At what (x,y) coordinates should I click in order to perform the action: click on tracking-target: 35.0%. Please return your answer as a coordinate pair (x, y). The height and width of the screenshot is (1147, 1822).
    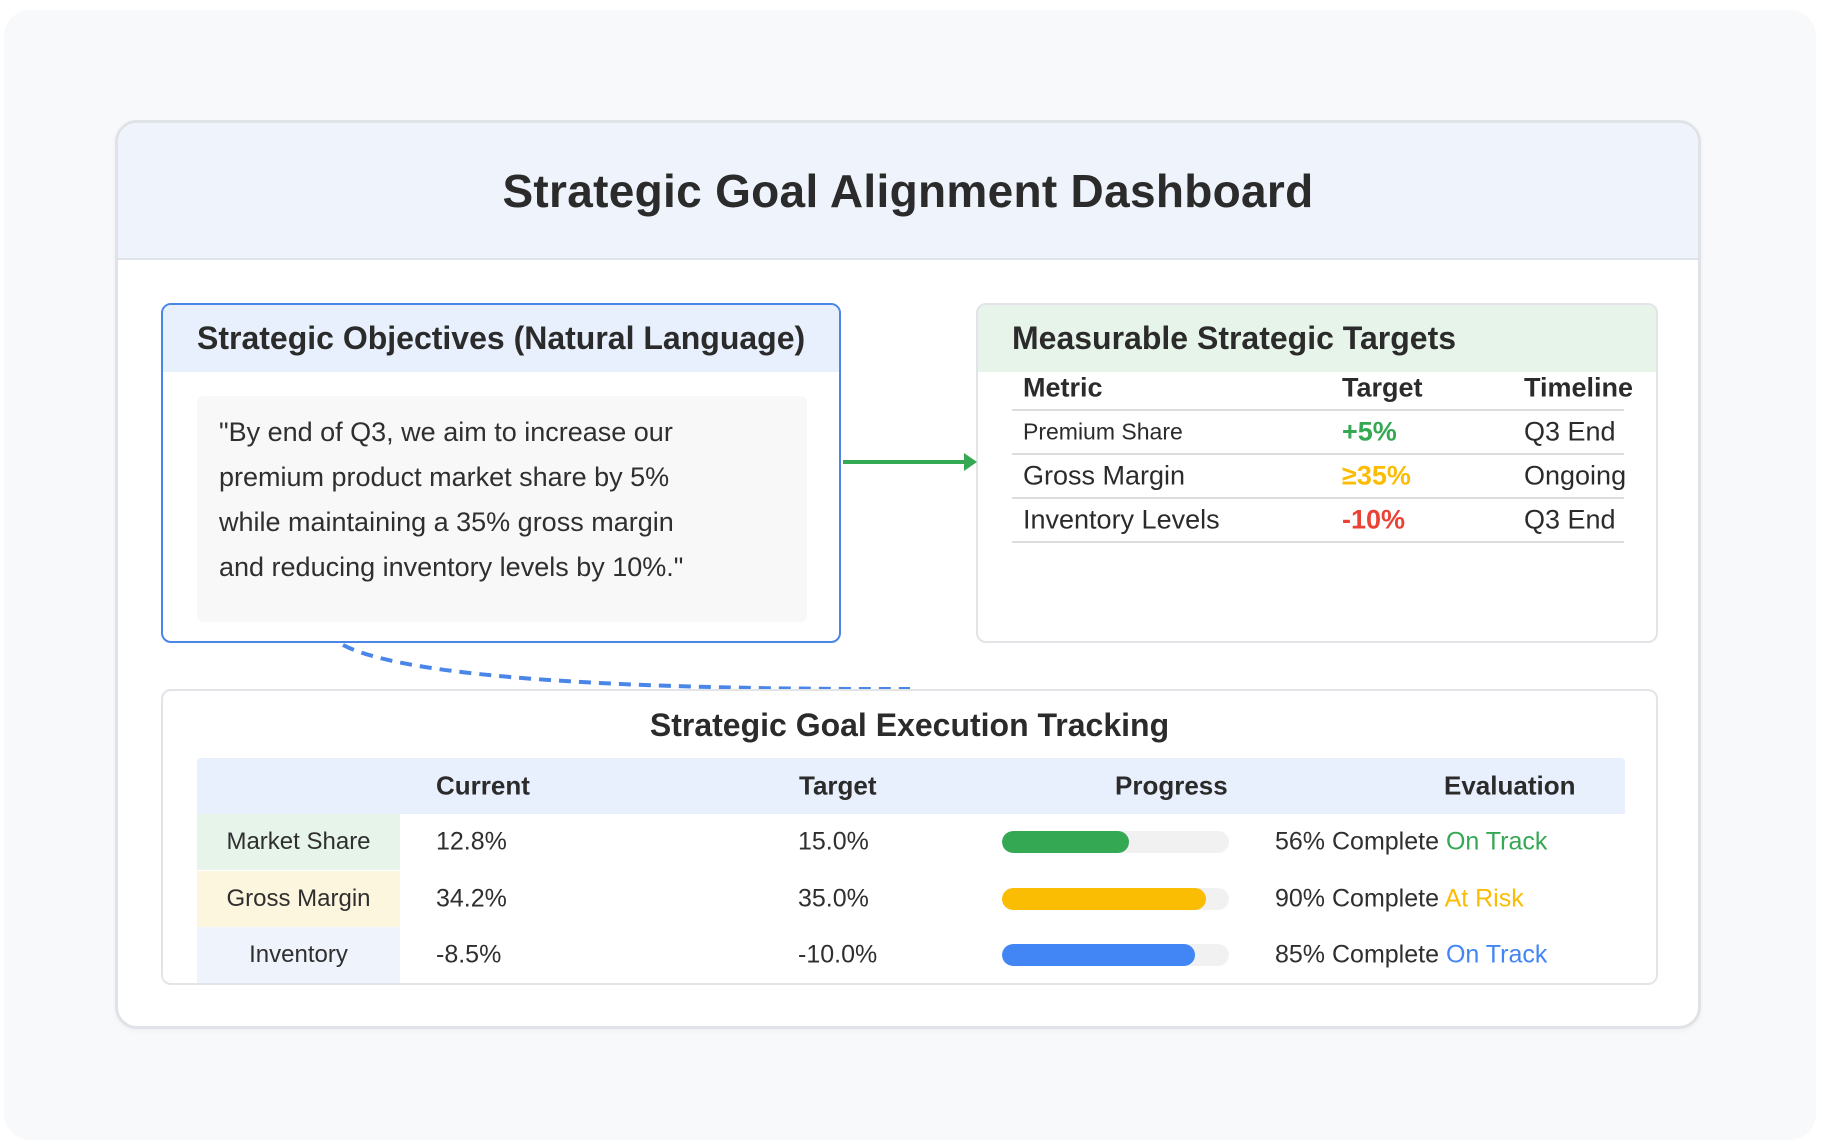
    Looking at the image, I should click on (833, 898).